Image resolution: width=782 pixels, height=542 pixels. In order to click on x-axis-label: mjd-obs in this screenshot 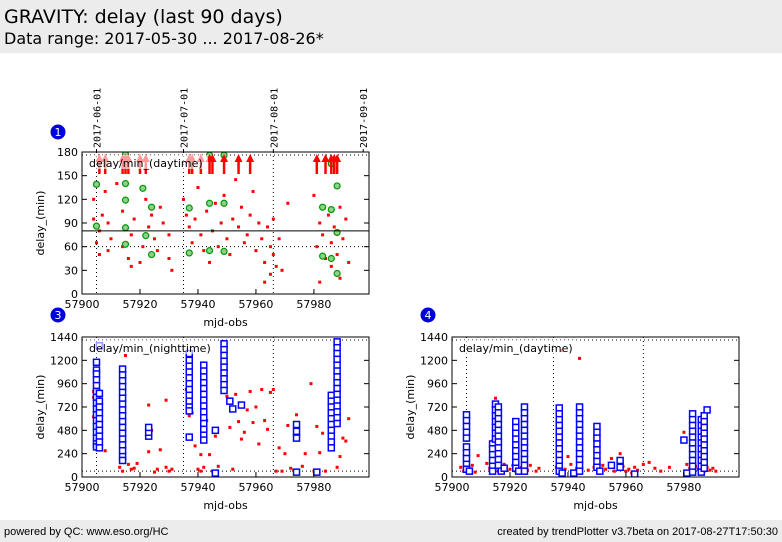, I will do `click(225, 322)`.